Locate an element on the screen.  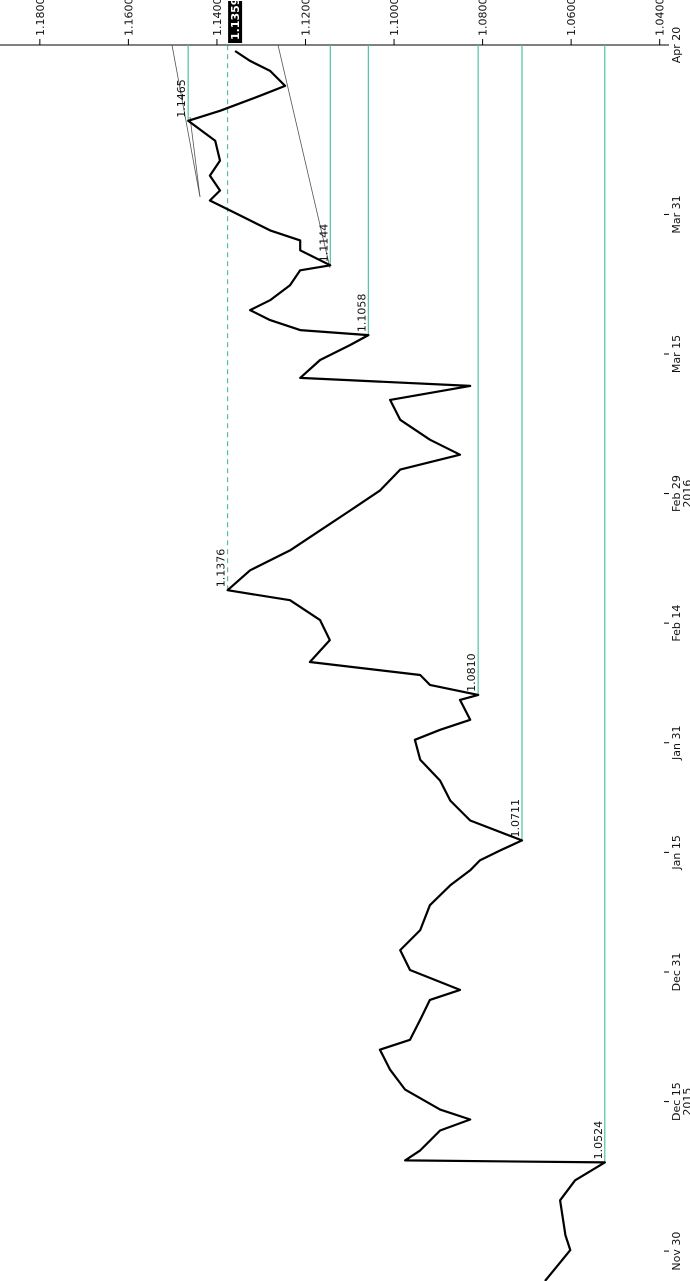
y-tick-label: 1.1400 is located at coordinates (217, 18).